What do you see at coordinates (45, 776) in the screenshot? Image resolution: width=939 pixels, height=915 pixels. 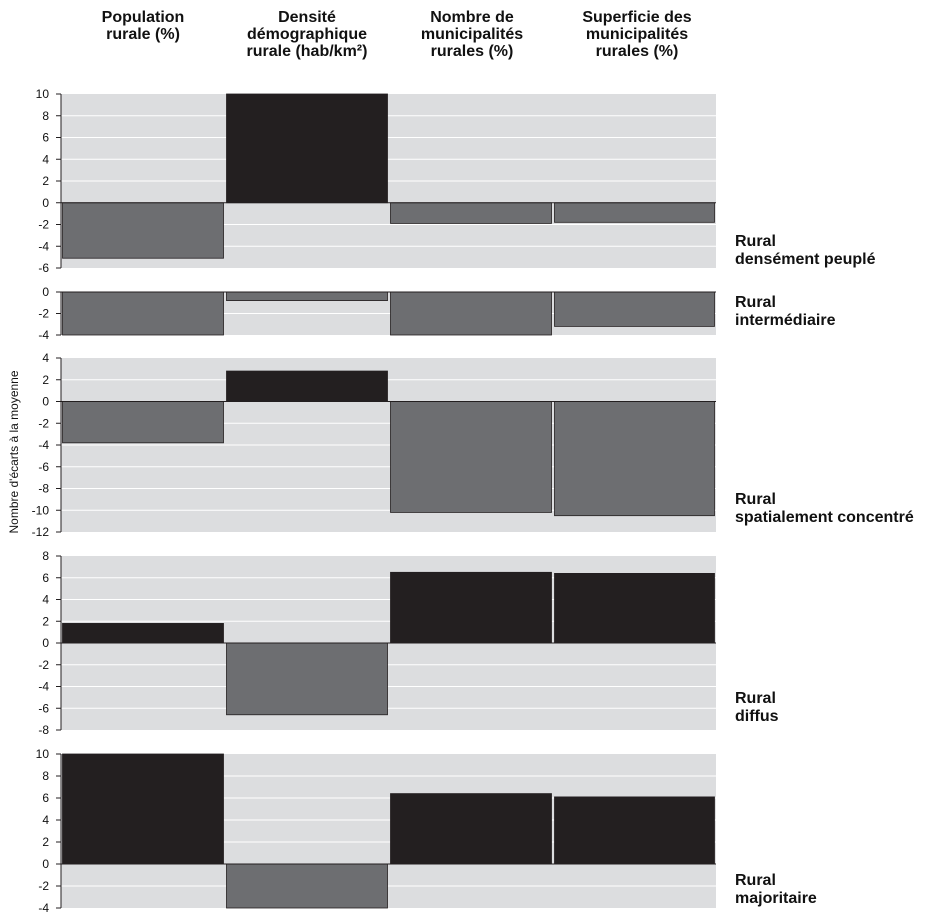 I see `panel-4-tick-label-1: 8` at bounding box center [45, 776].